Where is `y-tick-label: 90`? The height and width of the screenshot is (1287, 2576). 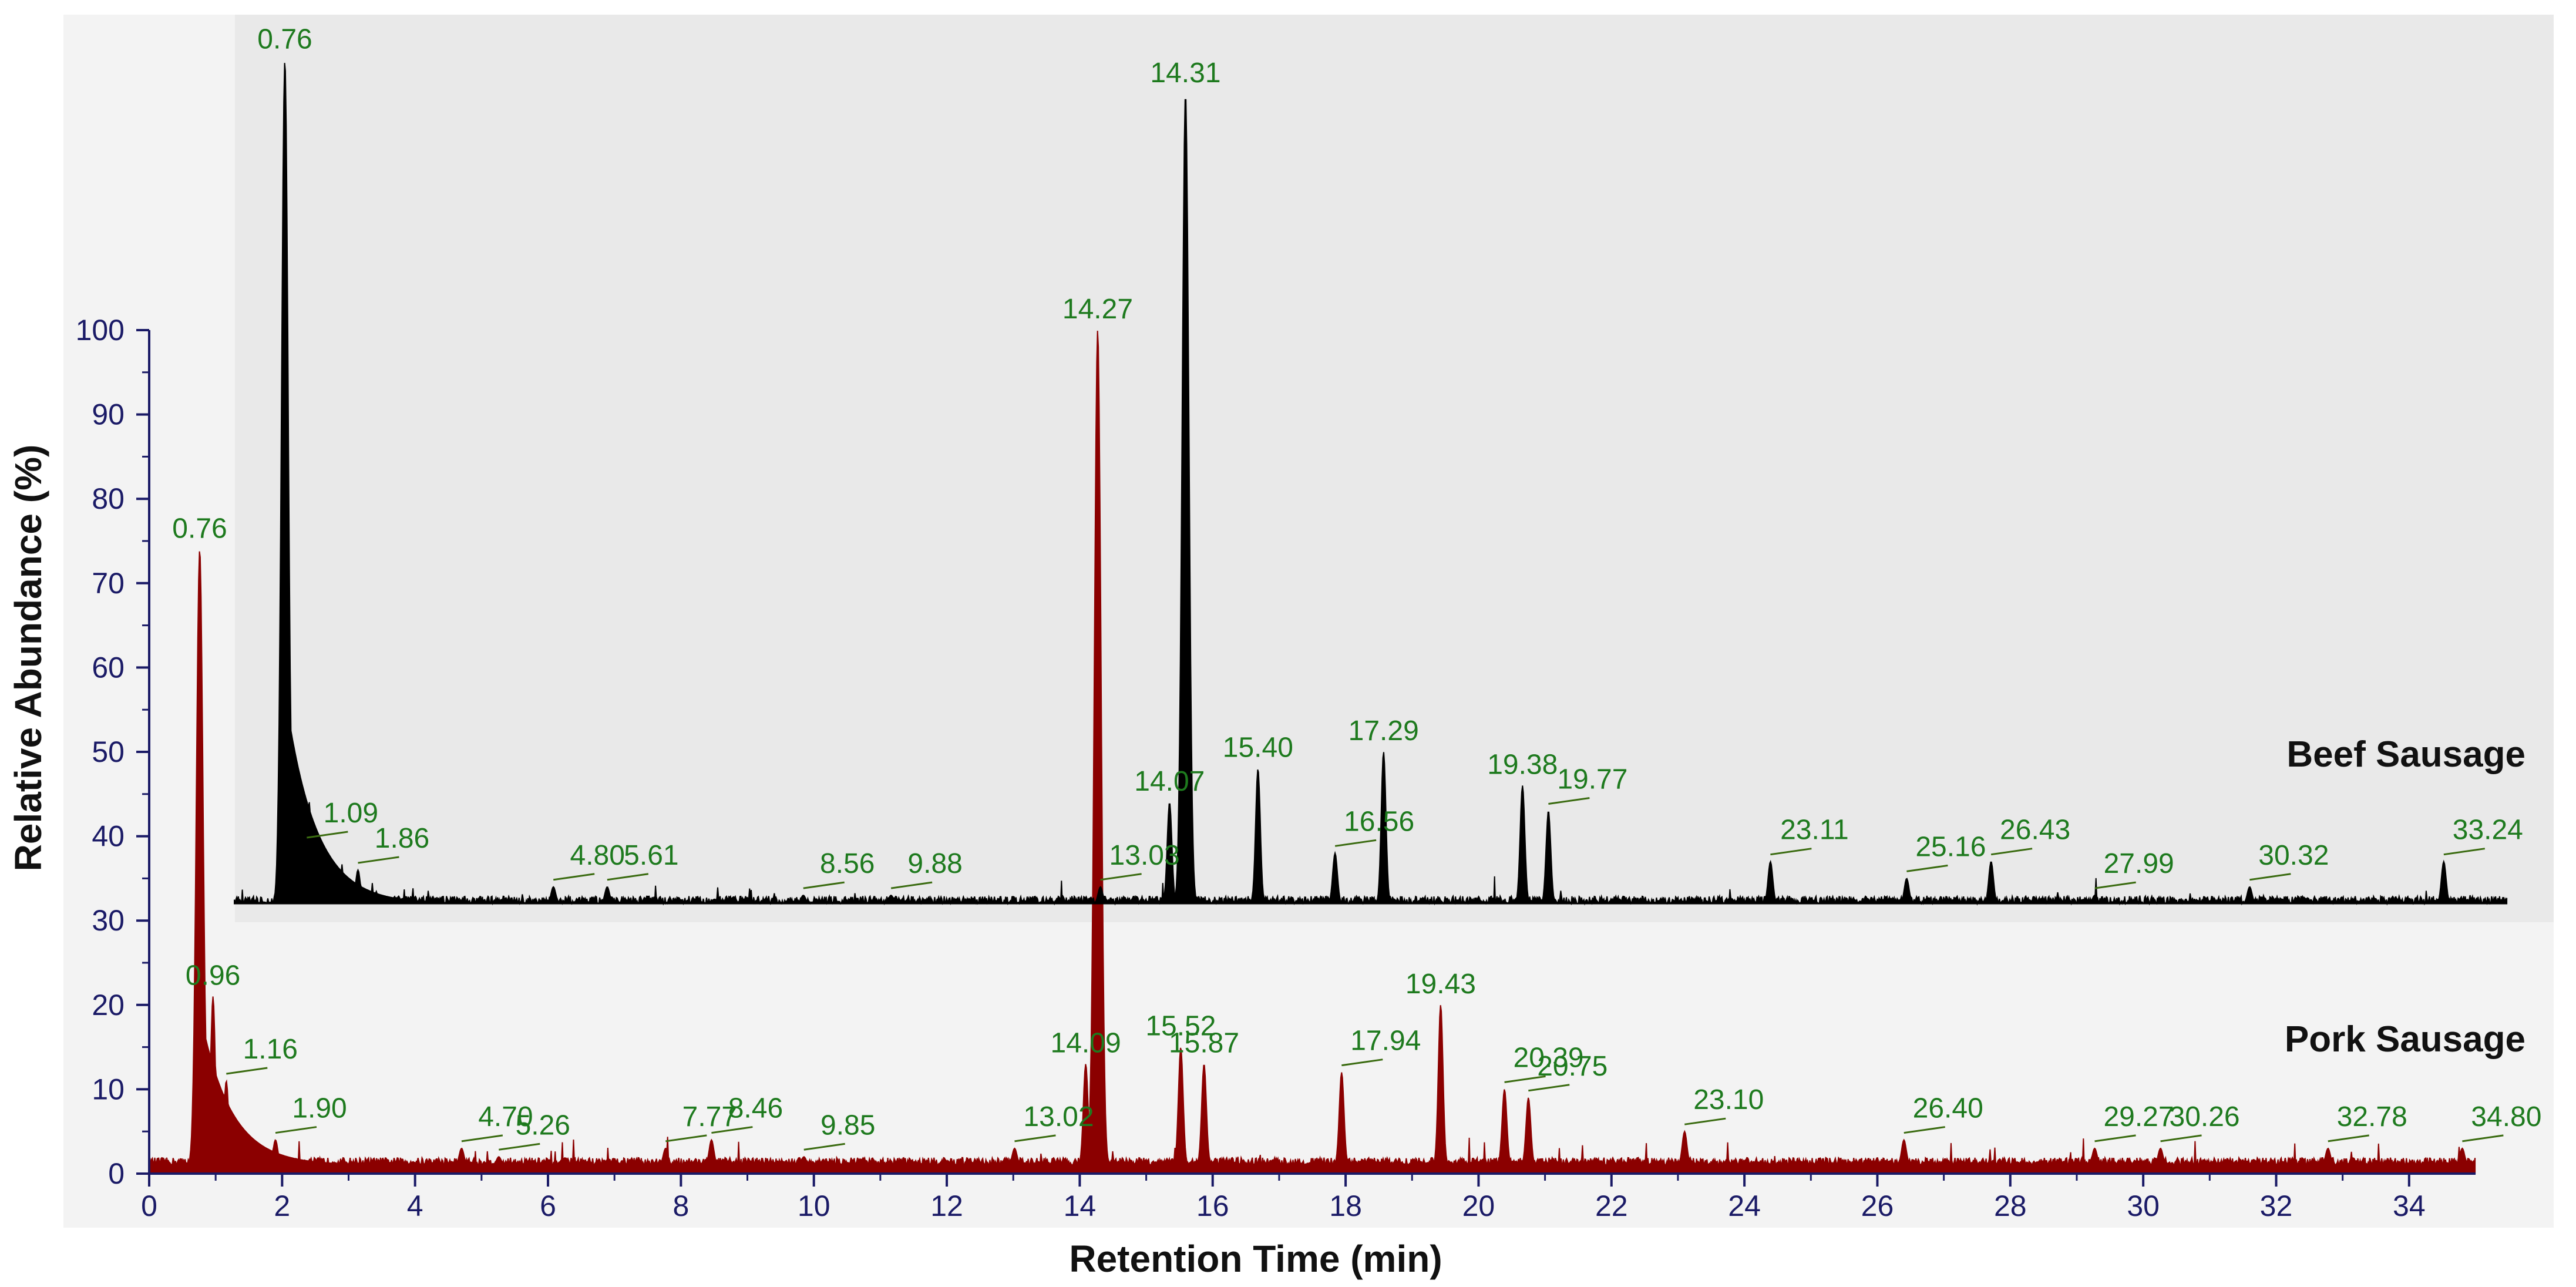
y-tick-label: 90 is located at coordinates (109, 414).